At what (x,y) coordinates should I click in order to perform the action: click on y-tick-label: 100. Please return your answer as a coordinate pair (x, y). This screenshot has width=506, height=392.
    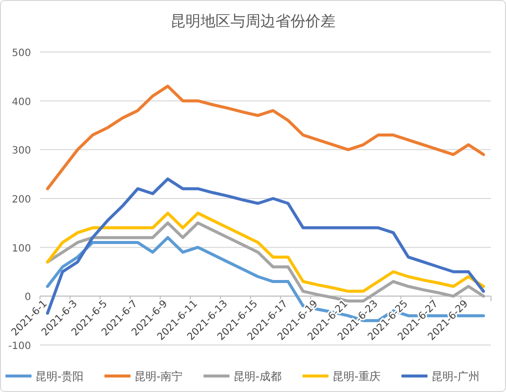
    Looking at the image, I should click on (21, 248).